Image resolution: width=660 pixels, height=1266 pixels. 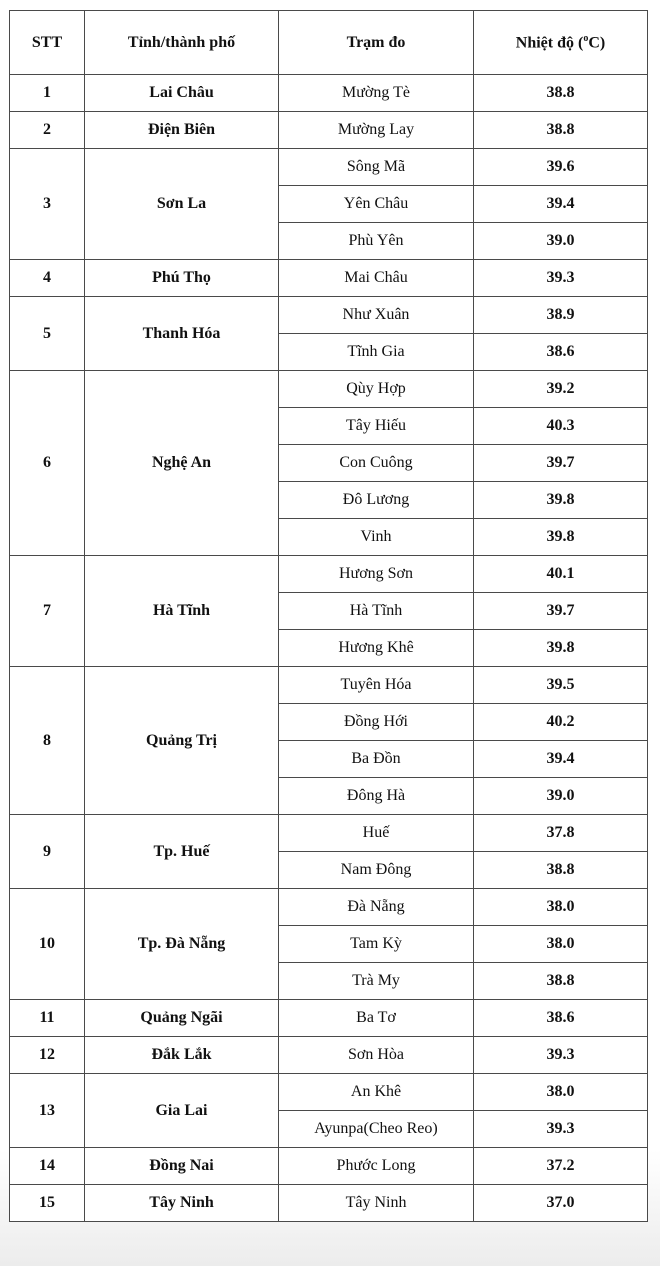 I want to click on province-cell: Thanh Hóa, so click(x=181, y=333).